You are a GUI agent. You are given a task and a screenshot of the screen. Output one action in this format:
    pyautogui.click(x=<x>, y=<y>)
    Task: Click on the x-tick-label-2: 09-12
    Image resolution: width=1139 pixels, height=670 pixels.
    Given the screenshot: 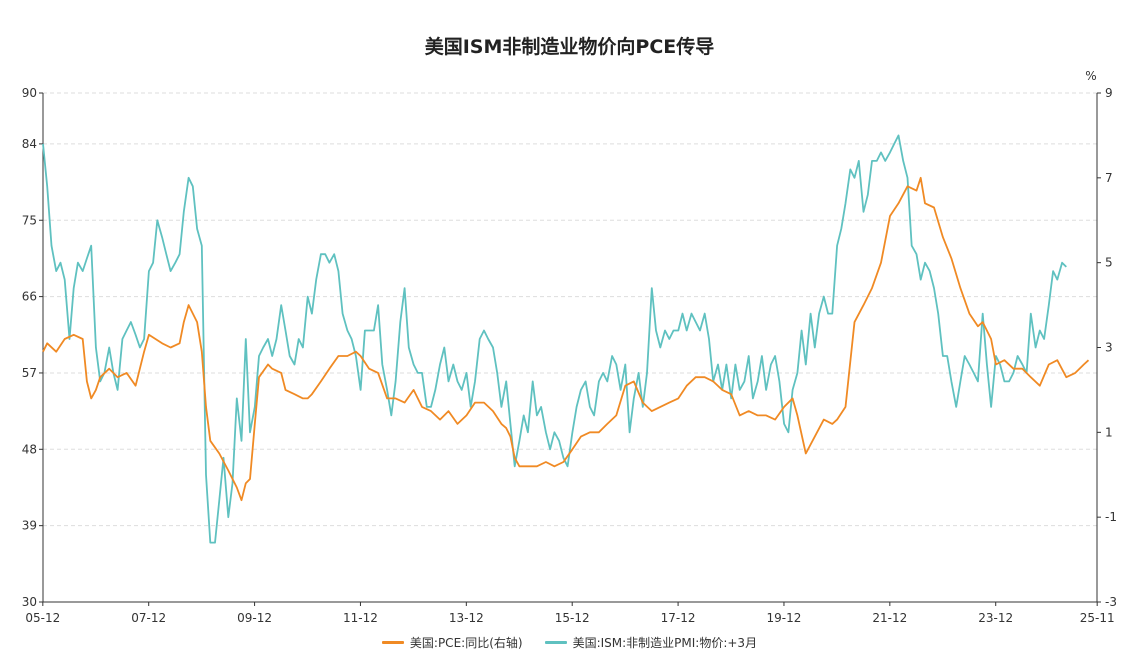 What is the action you would take?
    pyautogui.click(x=254, y=618)
    